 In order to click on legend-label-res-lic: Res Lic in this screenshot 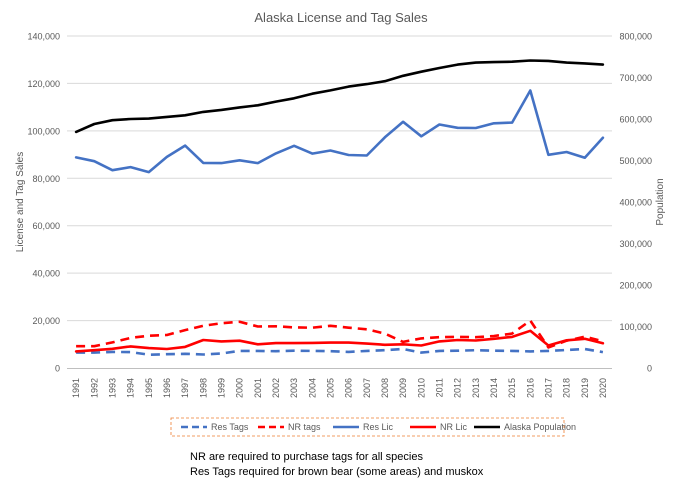, I will do `click(378, 427)`.